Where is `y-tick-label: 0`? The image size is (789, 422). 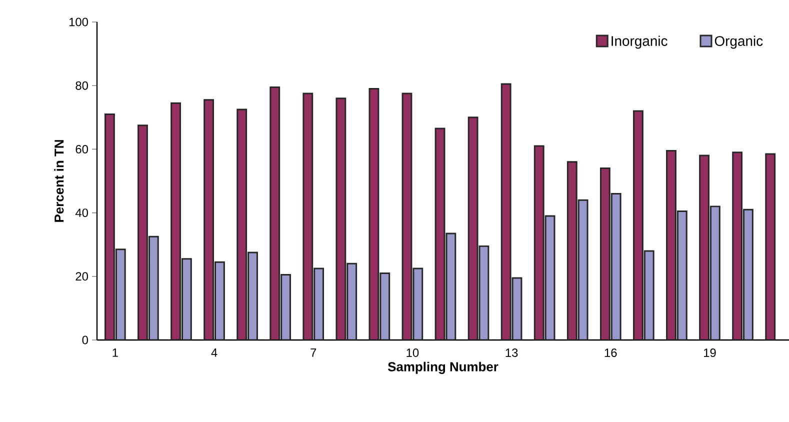 y-tick-label: 0 is located at coordinates (85, 340).